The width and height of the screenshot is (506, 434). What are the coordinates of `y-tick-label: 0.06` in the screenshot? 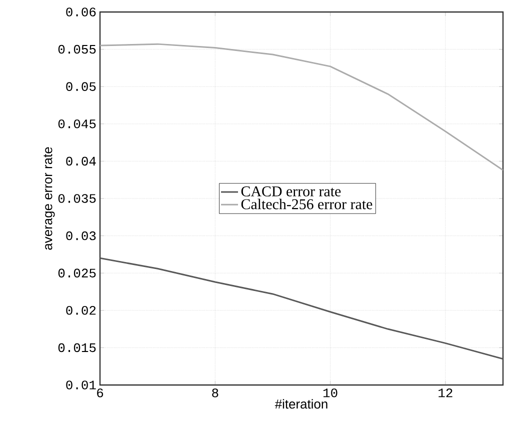 It's located at (81, 12).